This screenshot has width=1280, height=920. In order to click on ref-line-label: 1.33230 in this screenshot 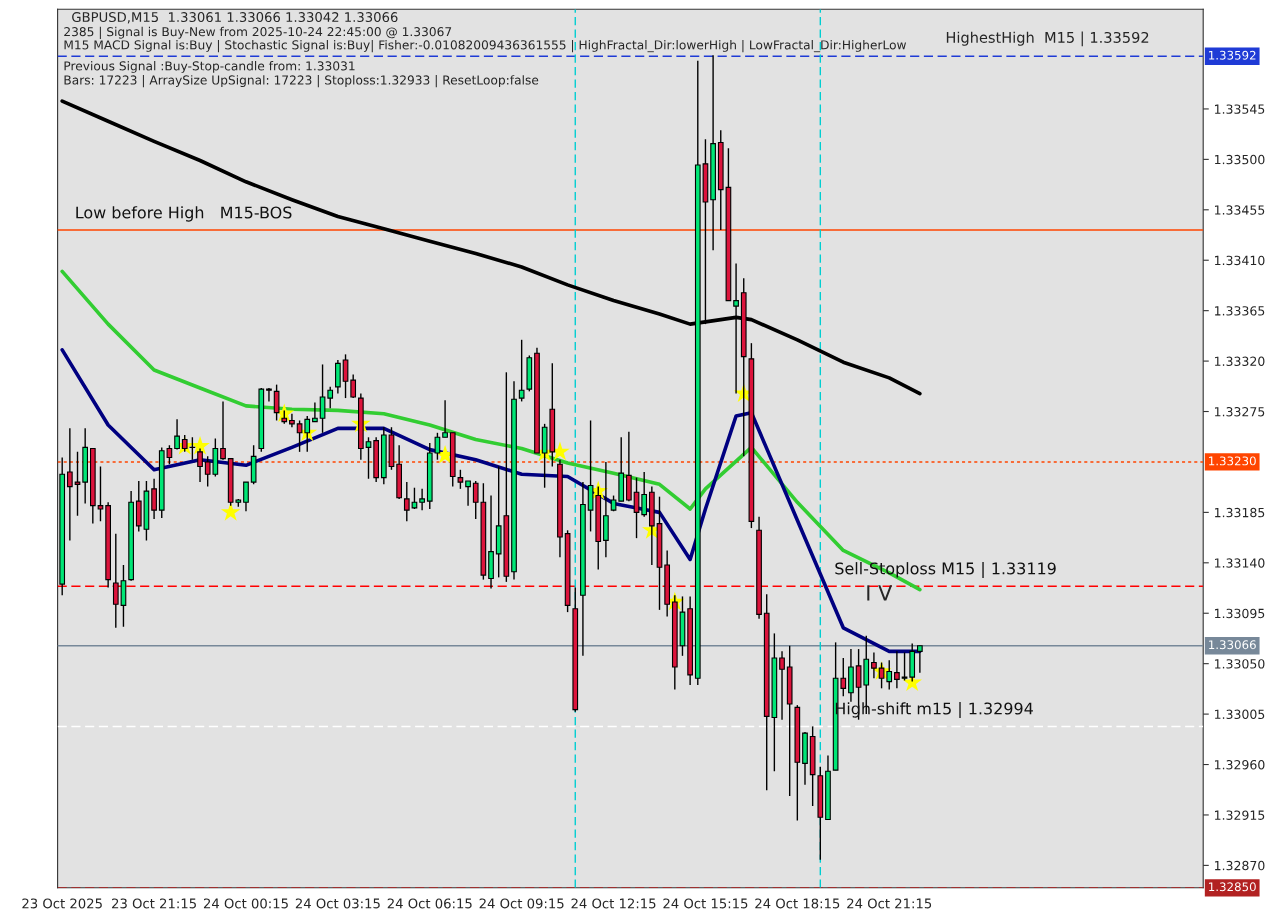, I will do `click(1232, 461)`.